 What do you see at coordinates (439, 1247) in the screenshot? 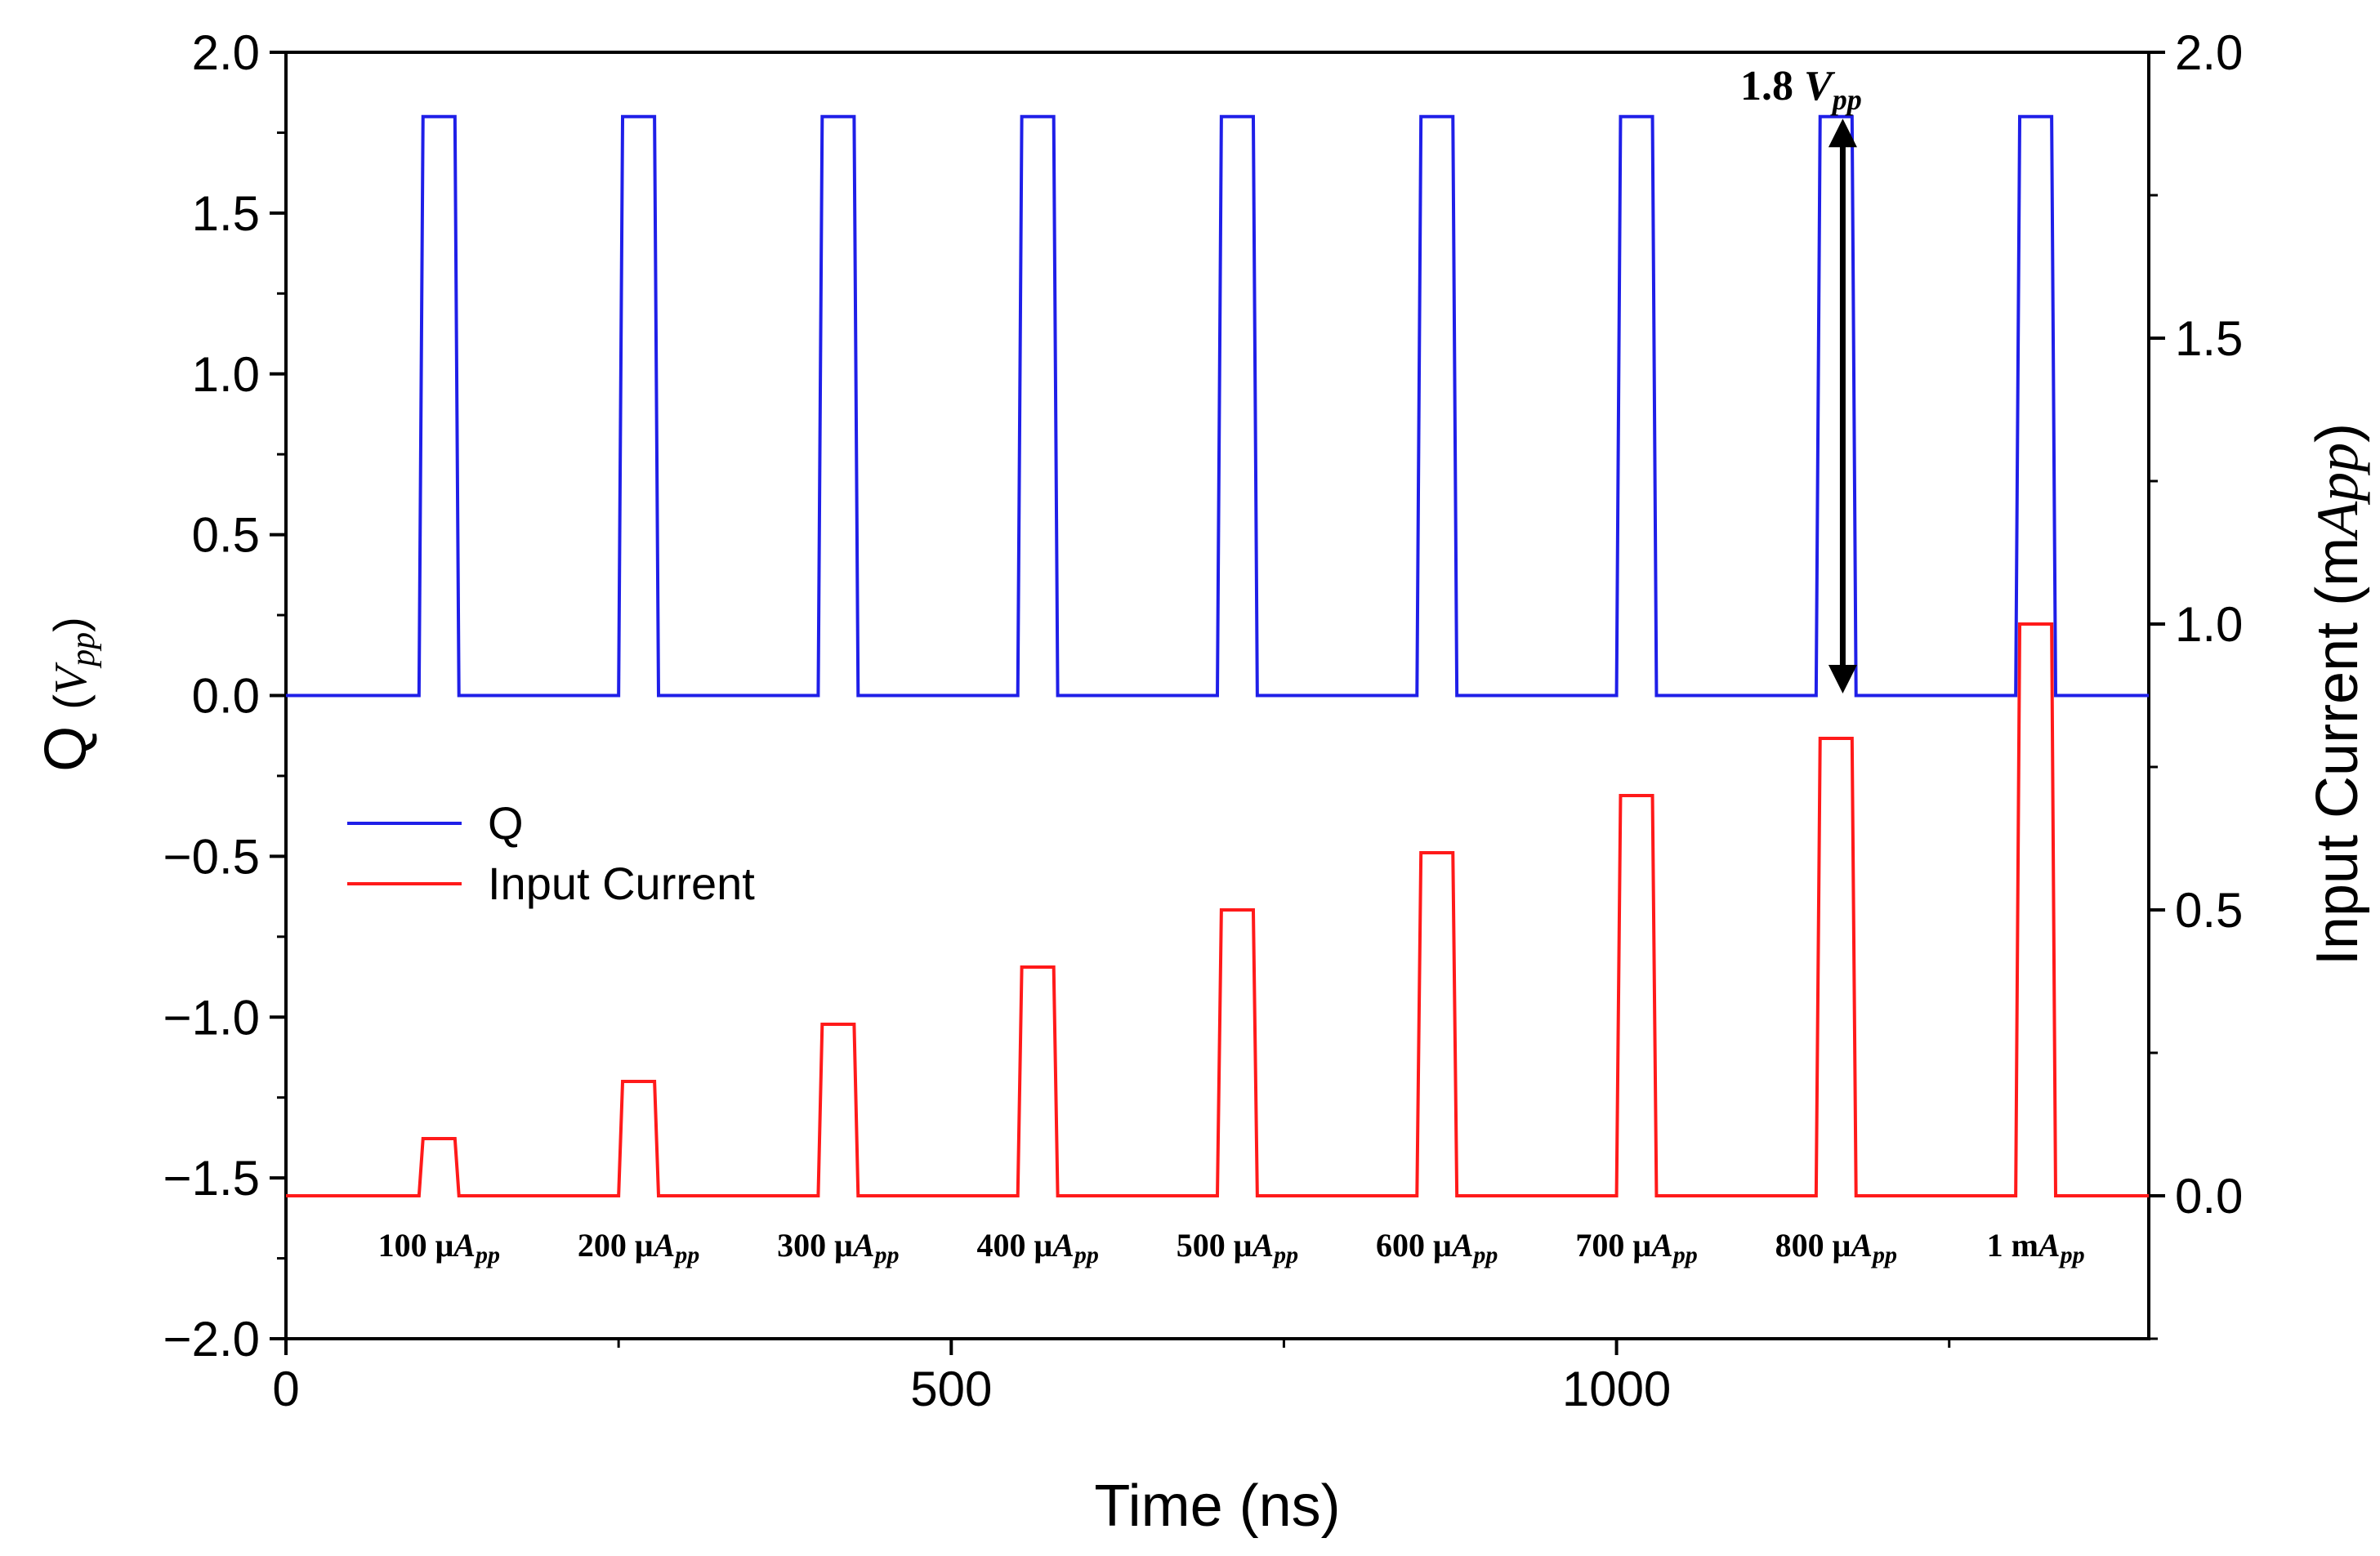
I see `pulse-label: 100 μApp` at bounding box center [439, 1247].